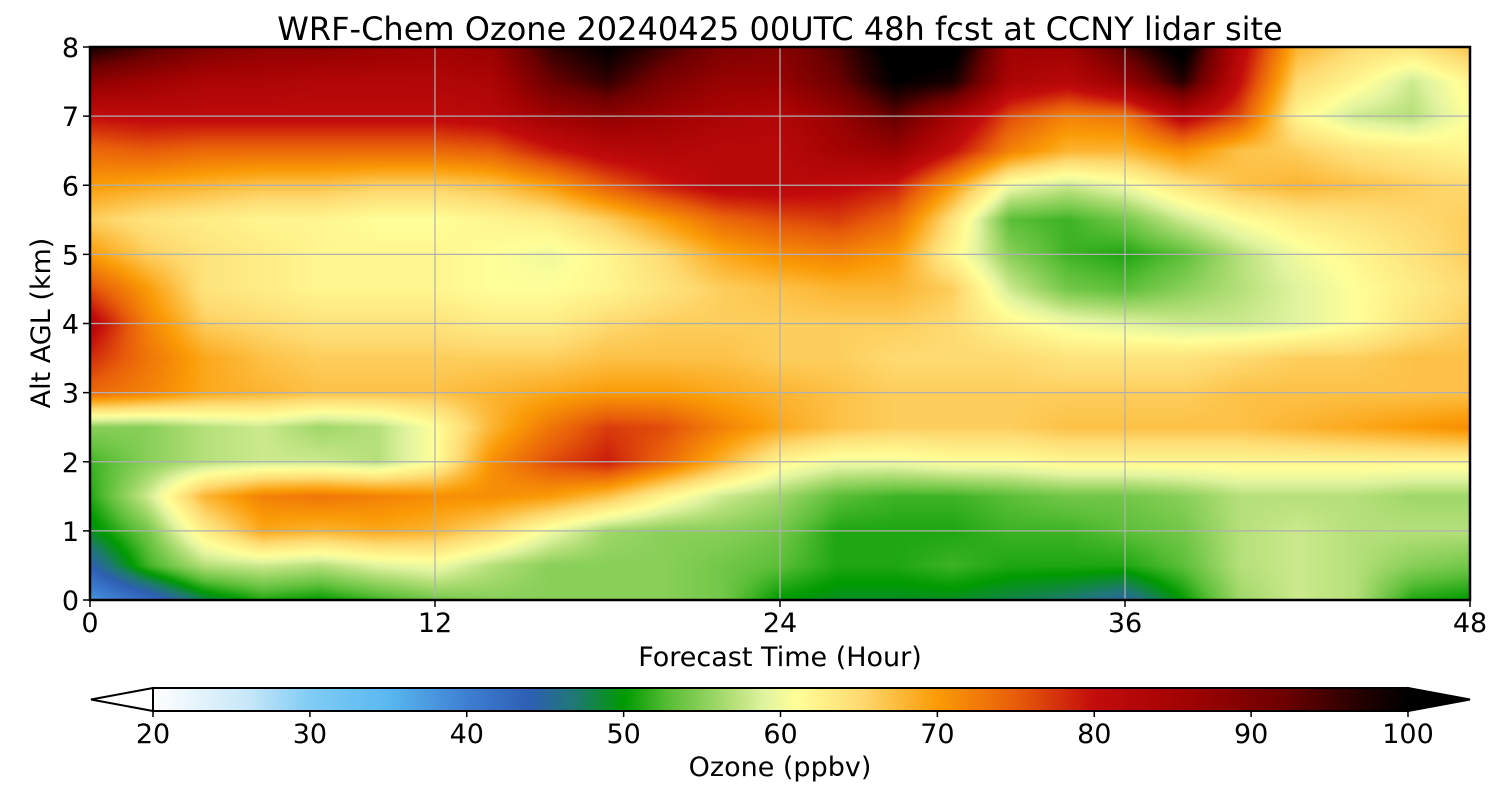 The width and height of the screenshot is (1500, 800). What do you see at coordinates (780, 657) in the screenshot?
I see `x-axis-label: Forecast Time (Hour)` at bounding box center [780, 657].